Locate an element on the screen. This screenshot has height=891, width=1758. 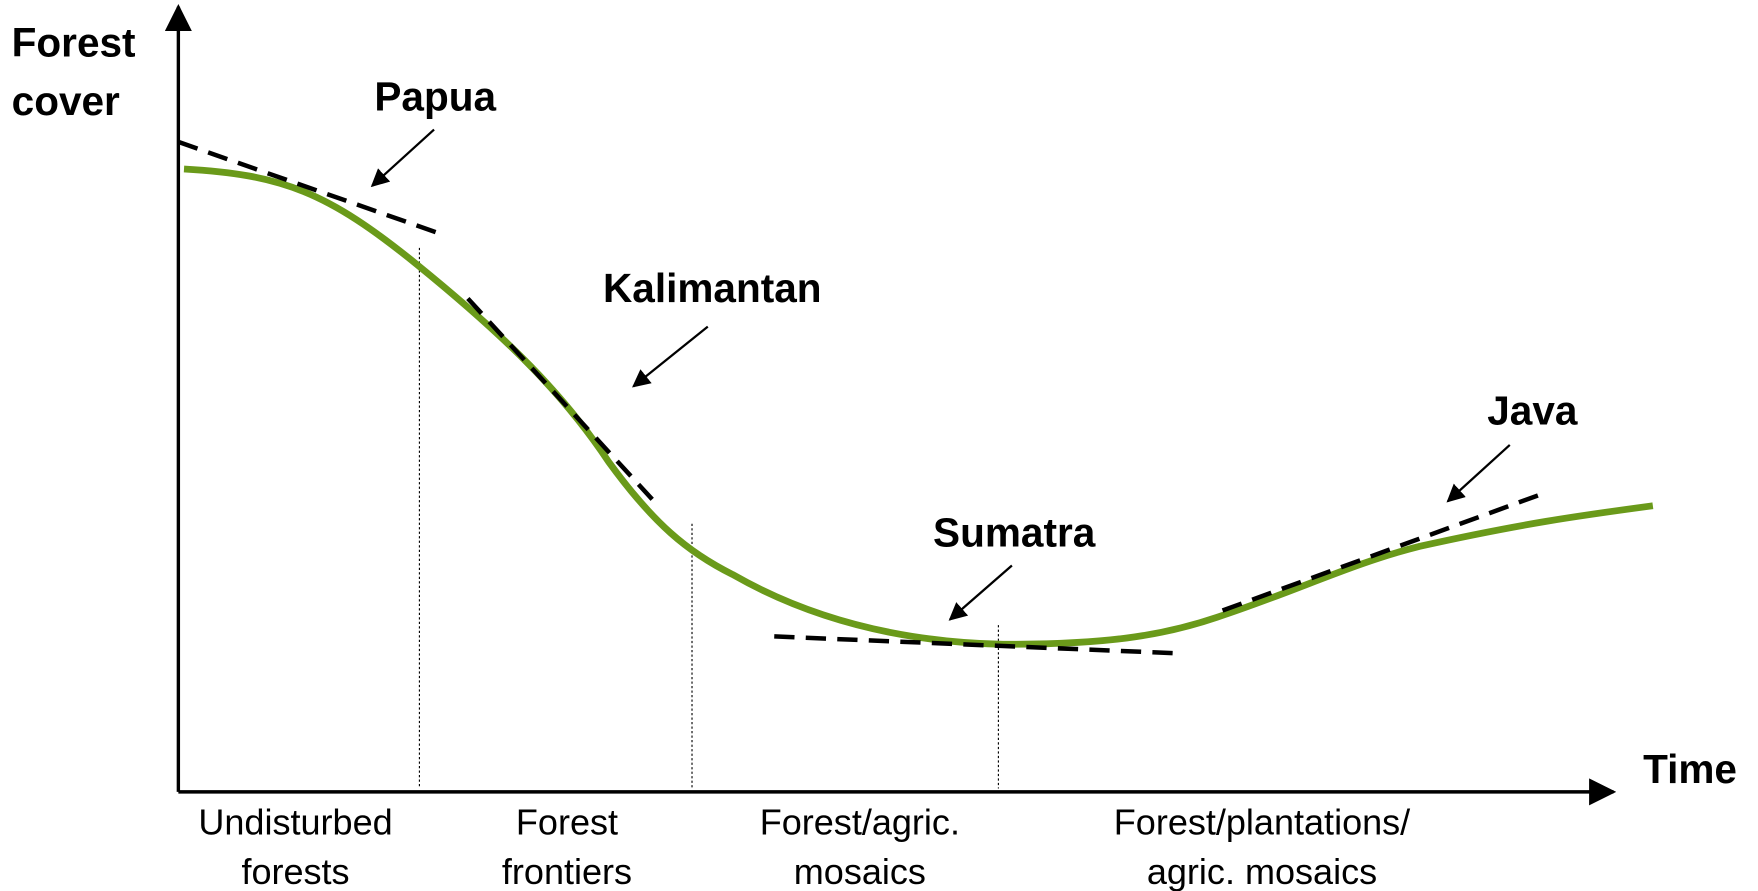
annotation: Sumatra is located at coordinates (1014, 532).